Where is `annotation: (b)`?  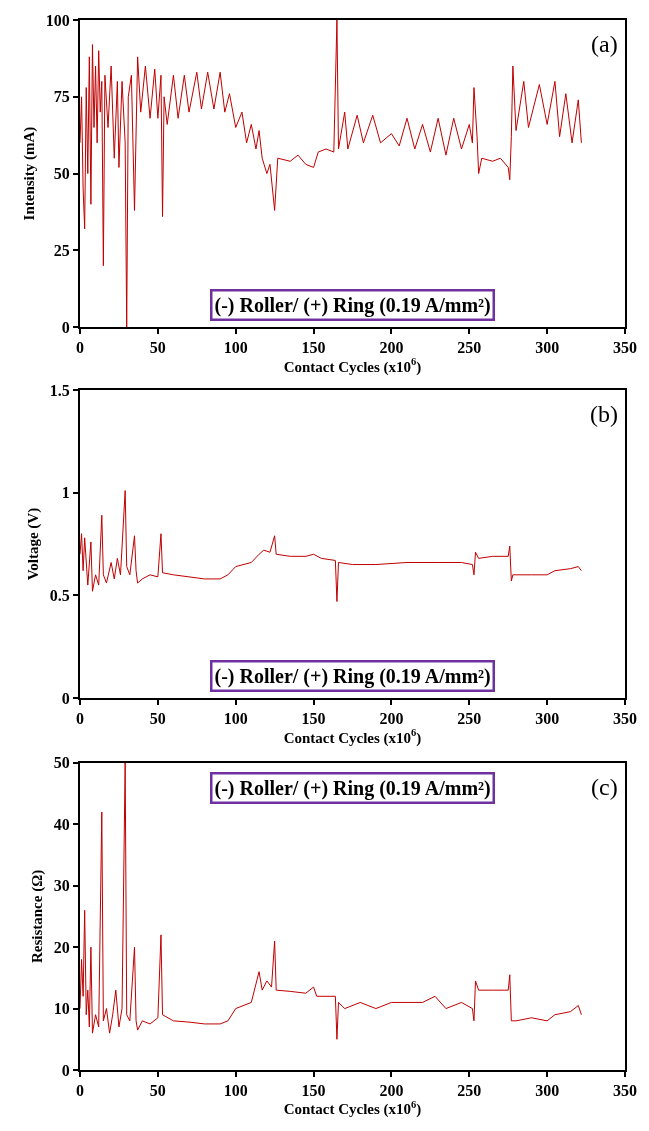
annotation: (b) is located at coordinates (604, 414).